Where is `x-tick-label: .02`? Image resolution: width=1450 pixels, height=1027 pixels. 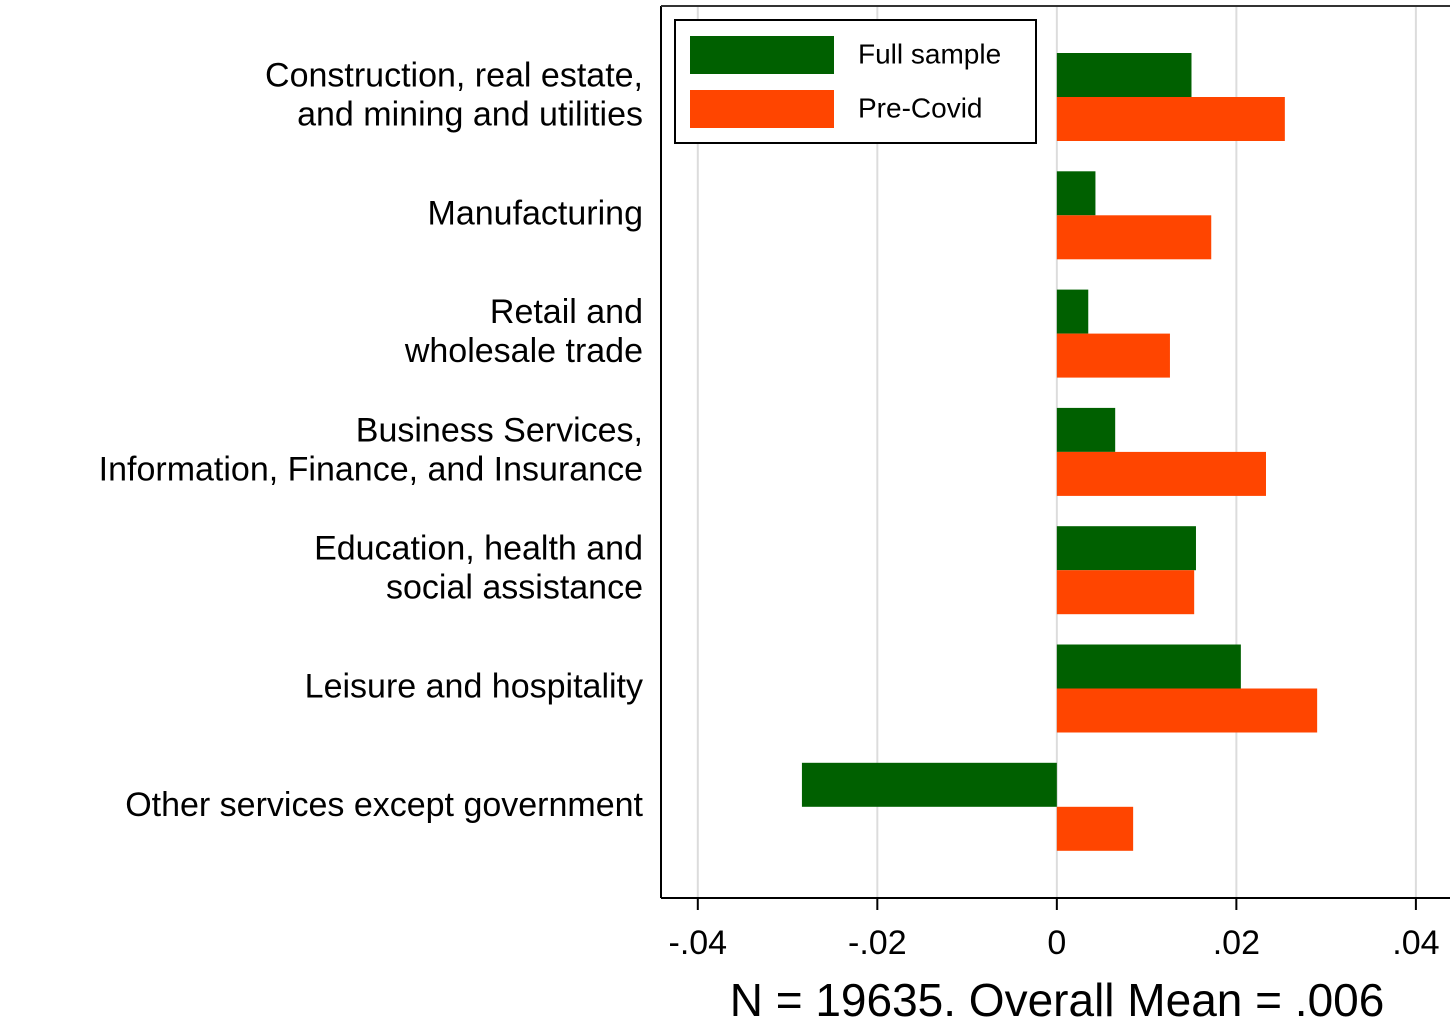 x-tick-label: .02 is located at coordinates (1236, 943).